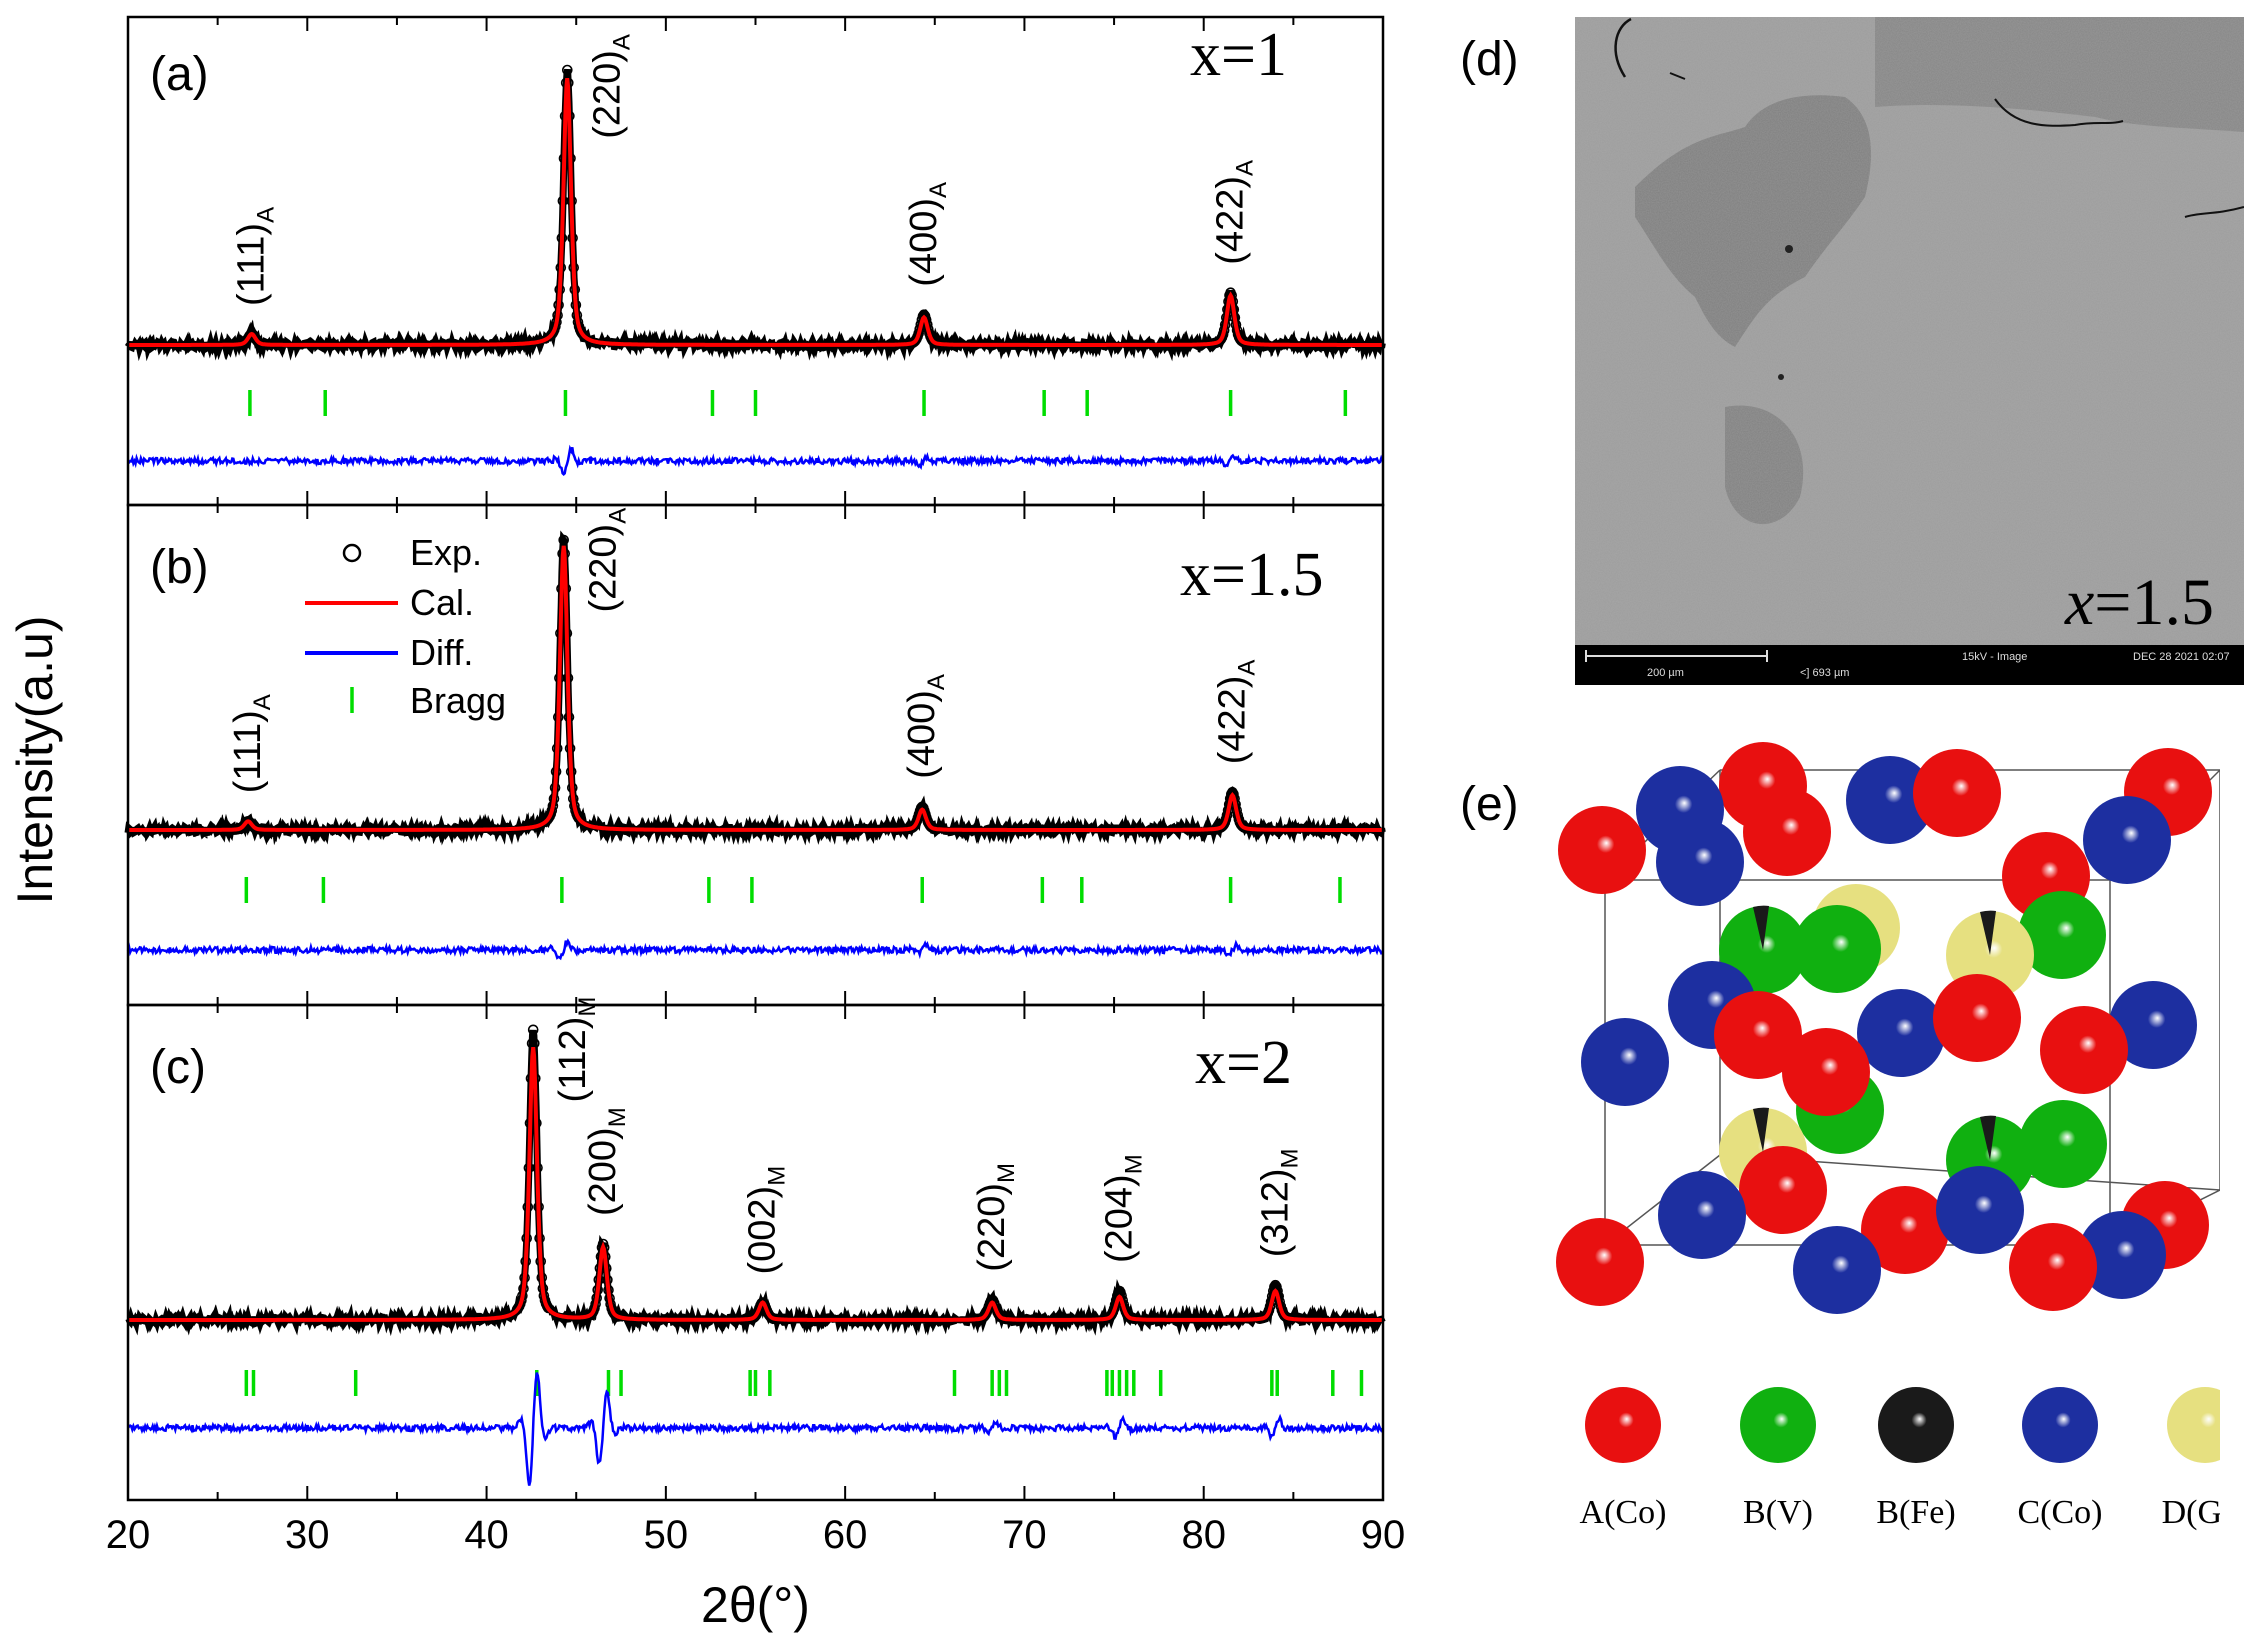 This screenshot has height=1644, width=2266. I want to click on peak-label: (112)M, so click(576, 1050).